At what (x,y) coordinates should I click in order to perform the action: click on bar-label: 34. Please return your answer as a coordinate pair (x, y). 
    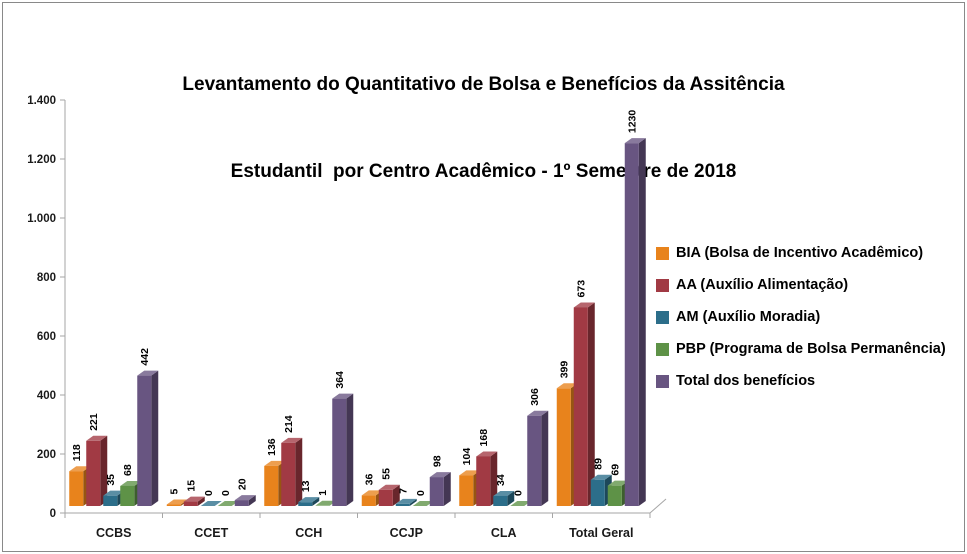
    Looking at the image, I should click on (501, 480).